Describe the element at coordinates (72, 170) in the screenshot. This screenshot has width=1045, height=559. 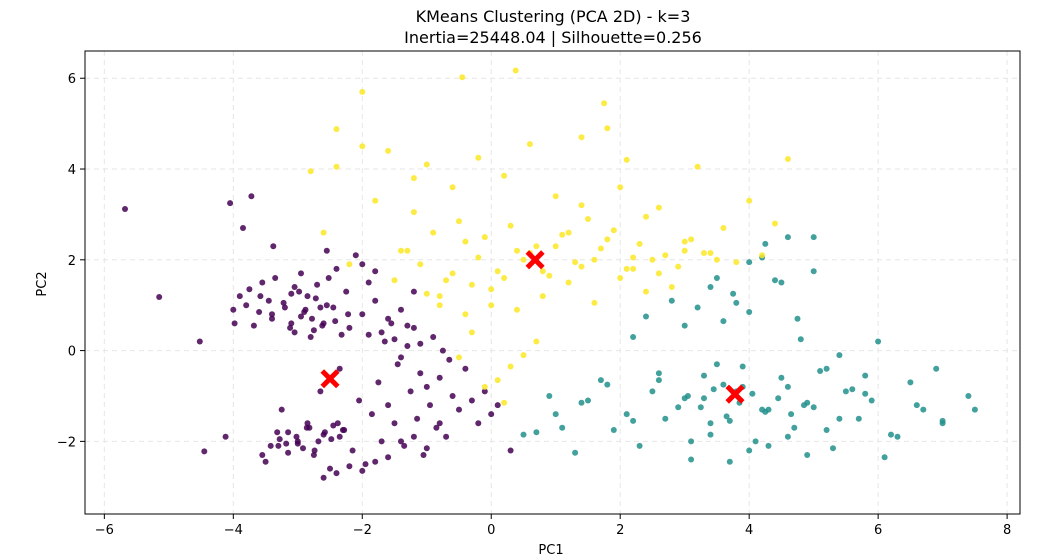
I see `y-tick-label: 4` at that location.